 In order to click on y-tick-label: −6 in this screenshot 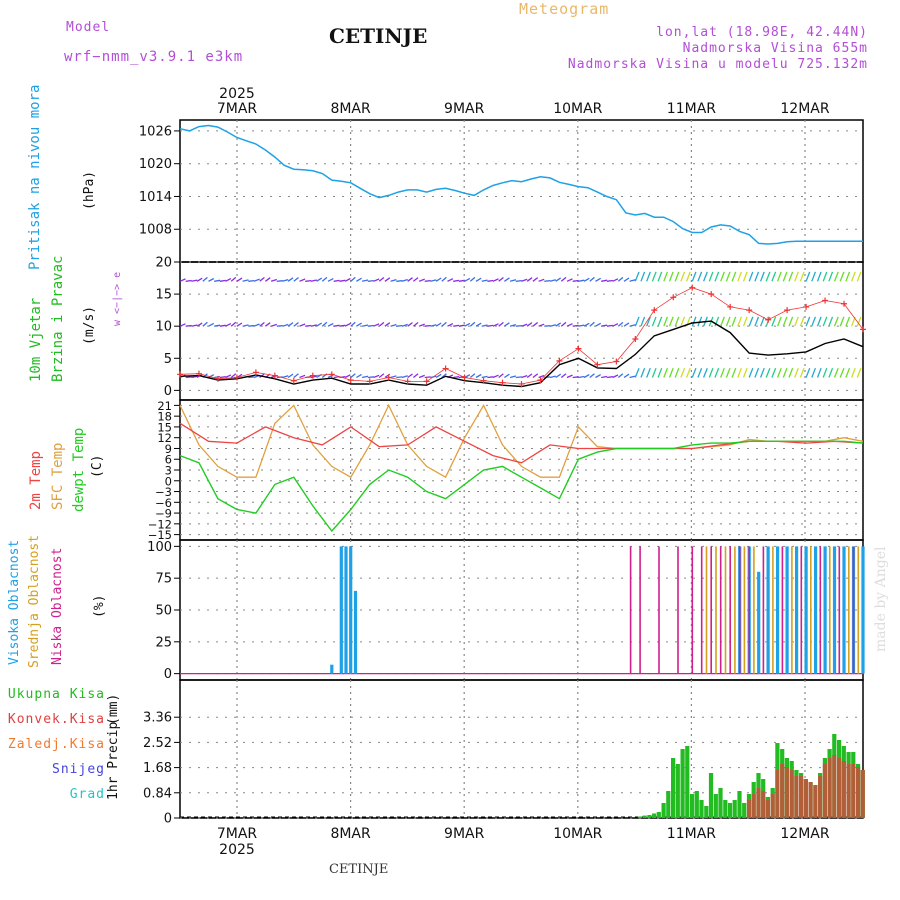, I will do `click(163, 503)`.